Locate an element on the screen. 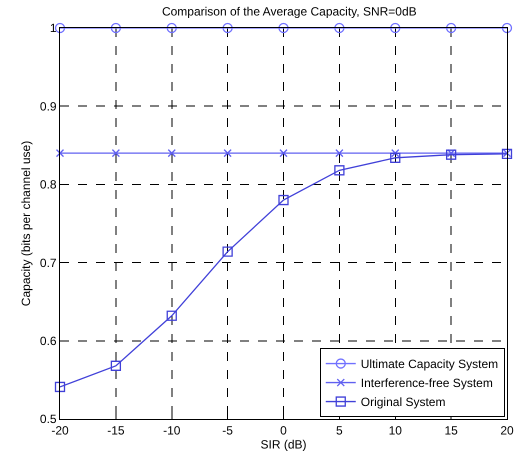 Image resolution: width=526 pixels, height=464 pixels. x-tick-label: 5 is located at coordinates (340, 430).